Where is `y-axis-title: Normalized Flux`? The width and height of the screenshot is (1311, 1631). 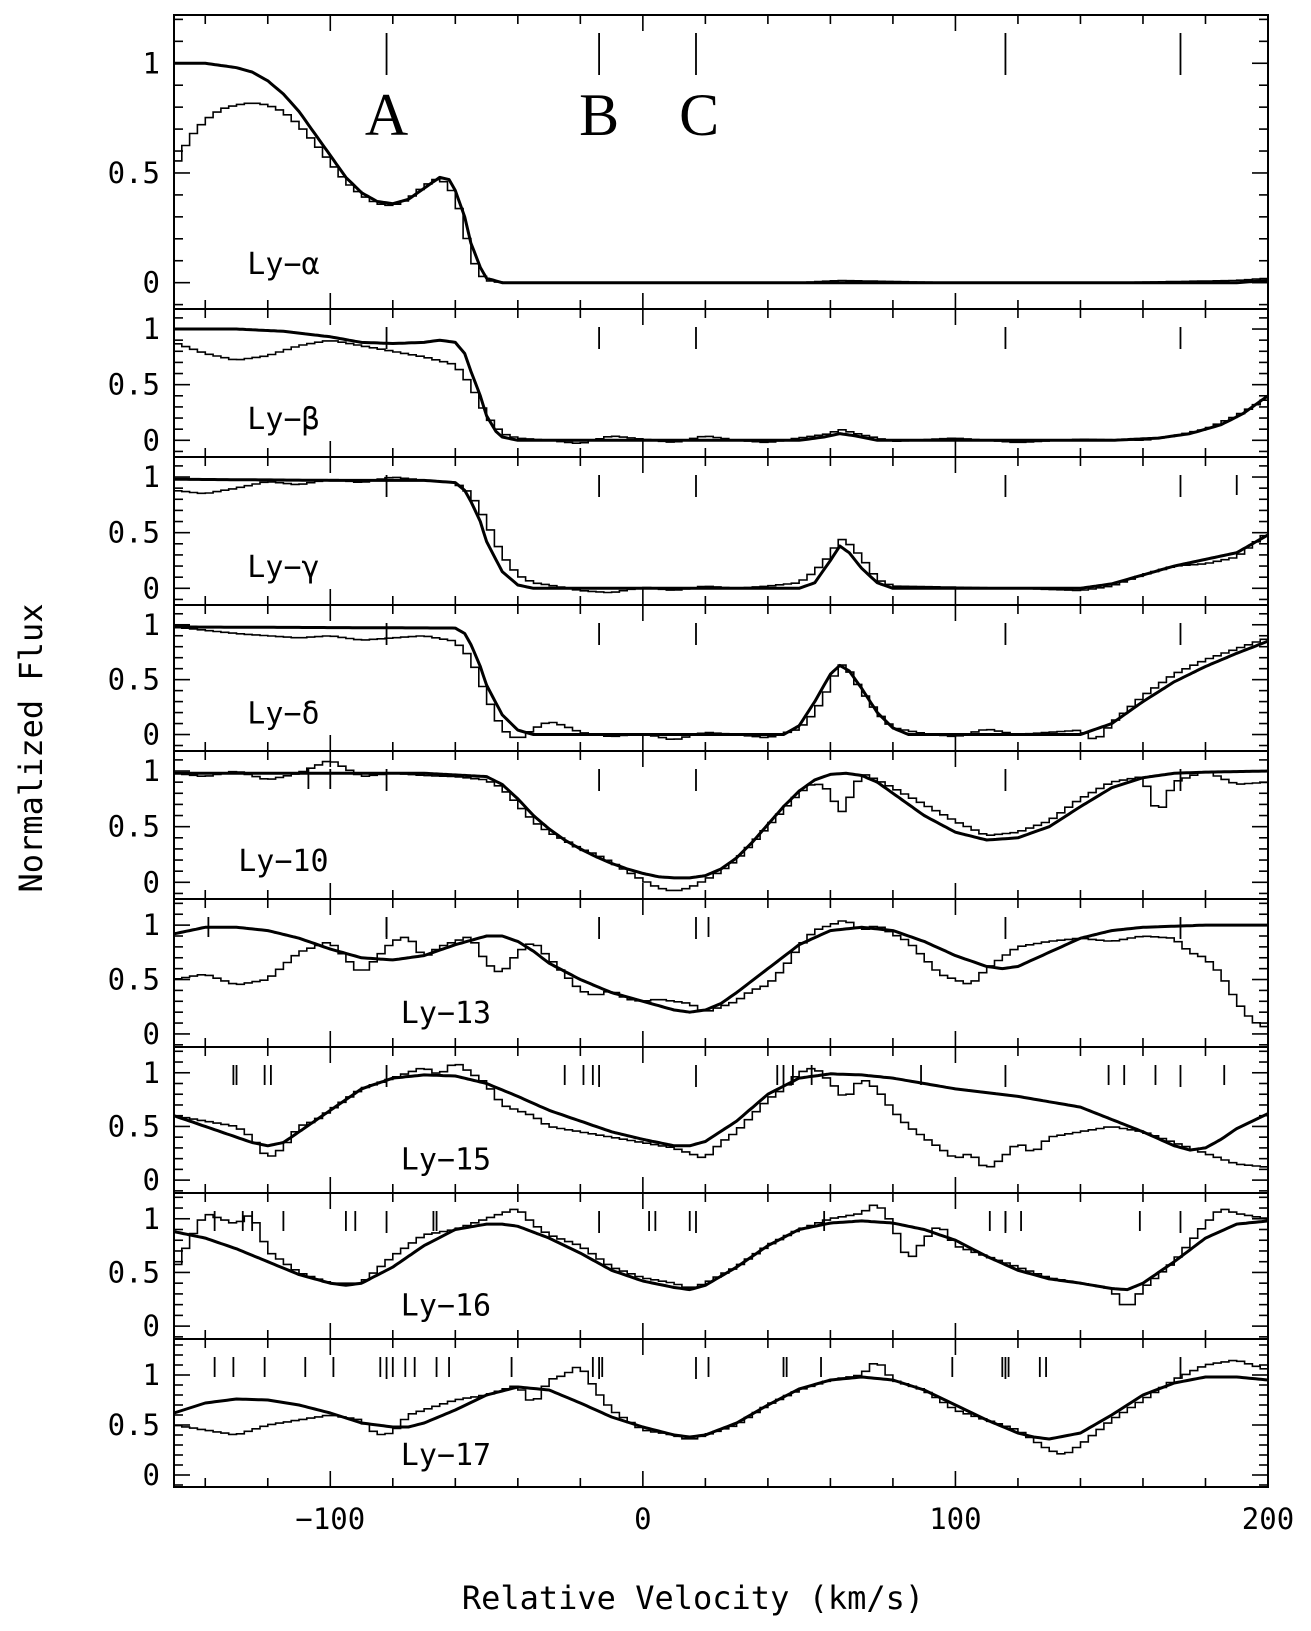 y-axis-title: Normalized Flux is located at coordinates (31, 748).